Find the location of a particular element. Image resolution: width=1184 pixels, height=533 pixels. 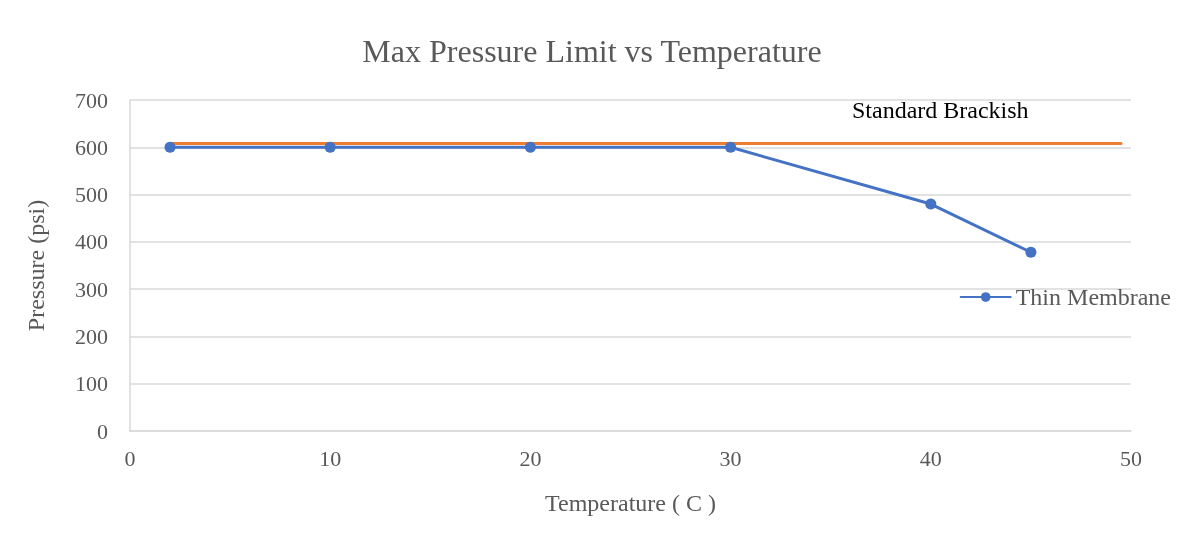

y-tick-label: 400 is located at coordinates (91, 242).